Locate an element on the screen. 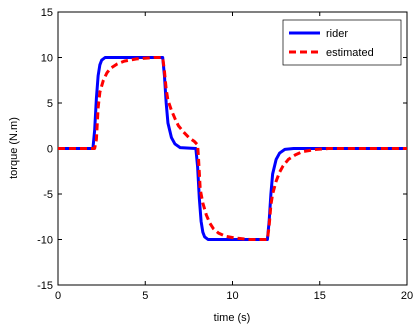 This screenshot has height=331, width=419. x-tick-label: 20 is located at coordinates (407, 296).